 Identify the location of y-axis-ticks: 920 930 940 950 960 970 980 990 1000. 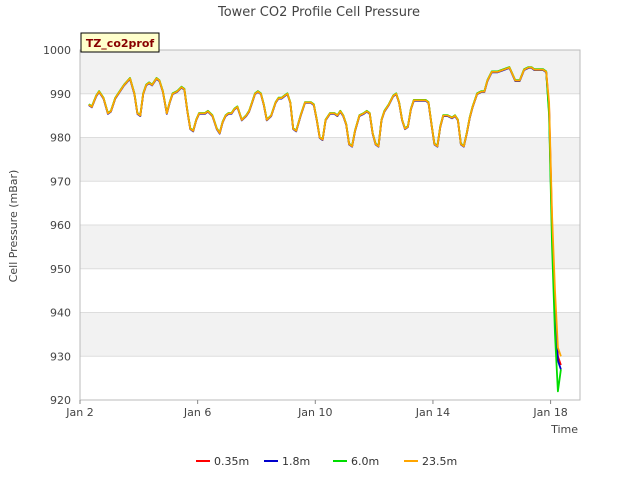
(57, 225).